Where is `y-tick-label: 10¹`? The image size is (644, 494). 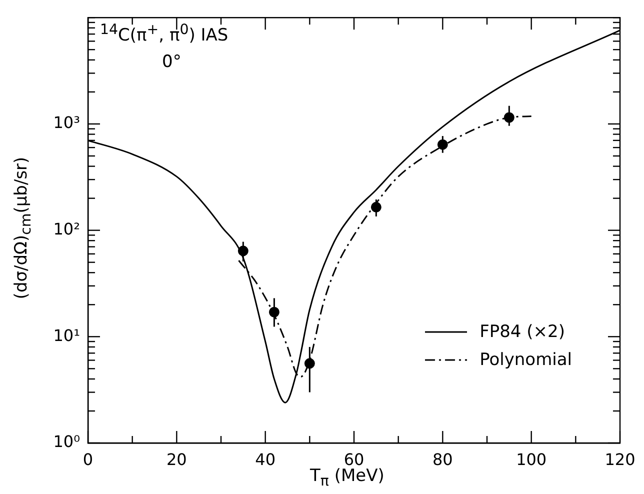
y-tick-label: 10¹ is located at coordinates (66, 335).